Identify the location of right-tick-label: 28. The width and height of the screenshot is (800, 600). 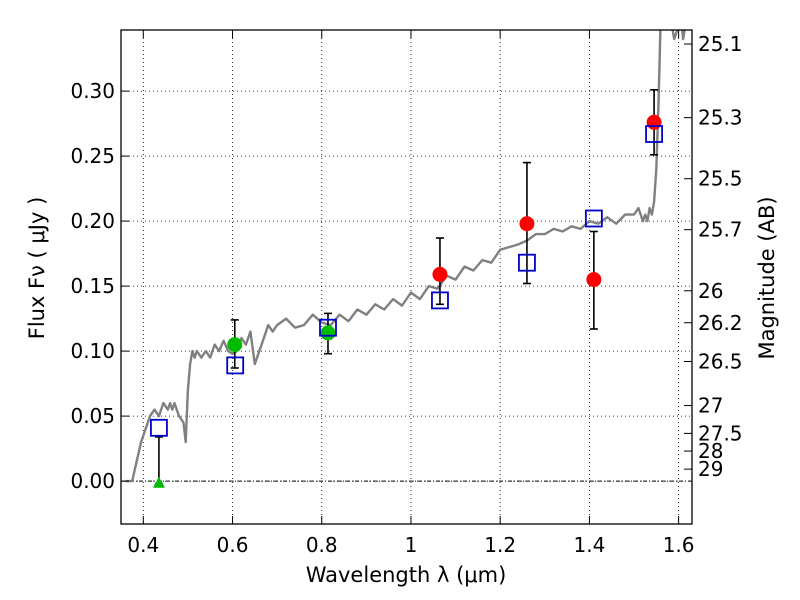
(710, 451).